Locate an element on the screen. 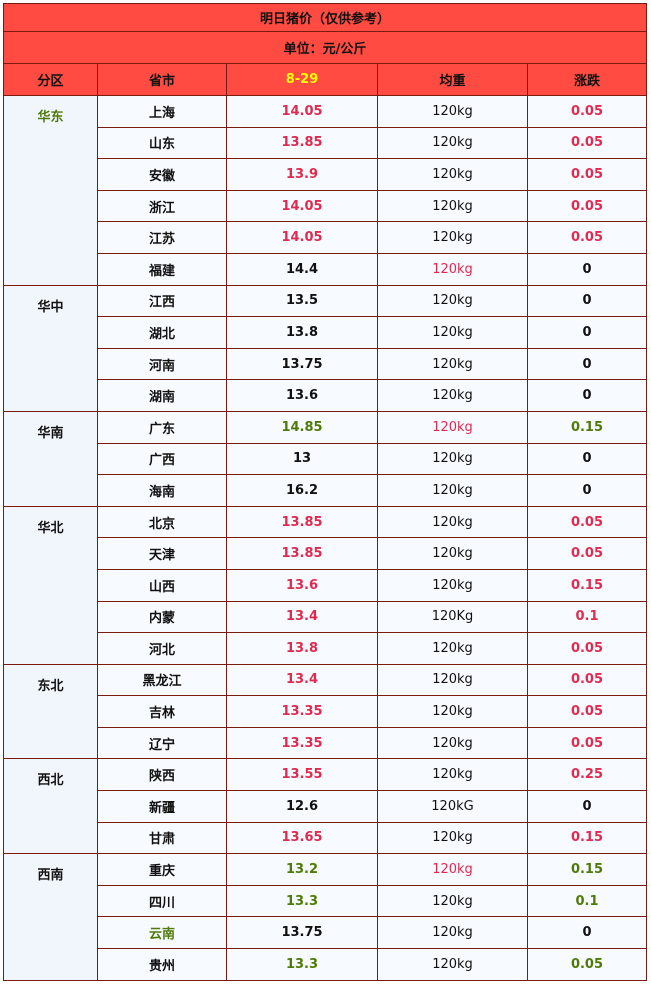 The image size is (651, 1002). table-row: 安徽 13.9 120kg 0.05 is located at coordinates (325, 174).